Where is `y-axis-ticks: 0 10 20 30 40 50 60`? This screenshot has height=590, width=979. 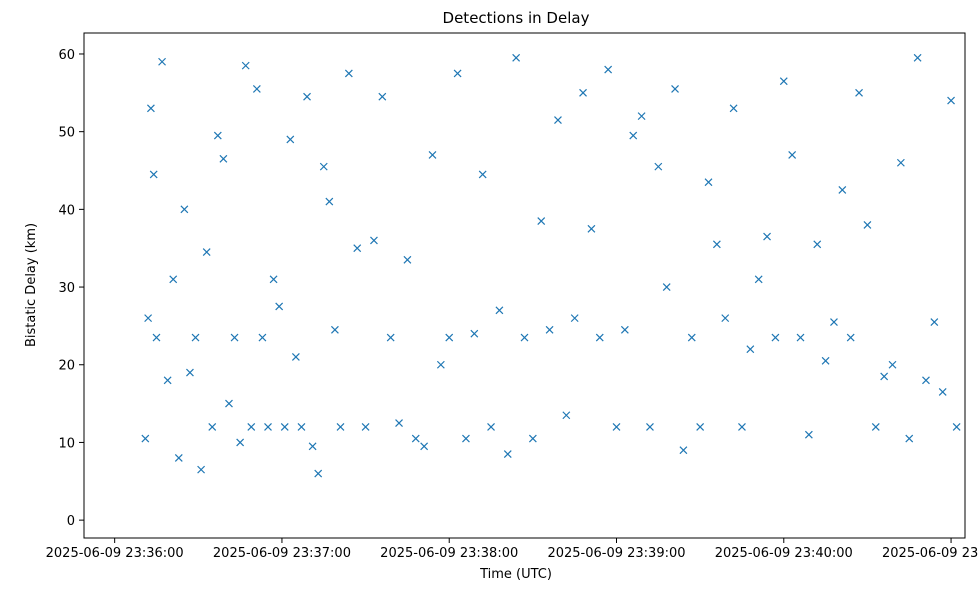 y-axis-ticks: 0 10 20 30 40 50 60 is located at coordinates (71, 288).